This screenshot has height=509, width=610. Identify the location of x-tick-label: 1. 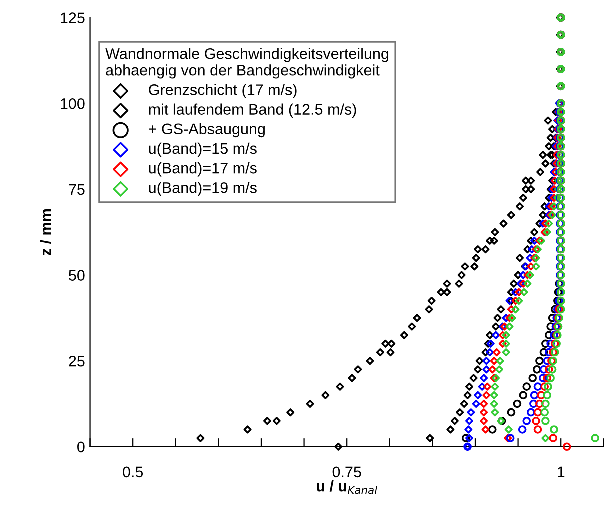
(561, 472).